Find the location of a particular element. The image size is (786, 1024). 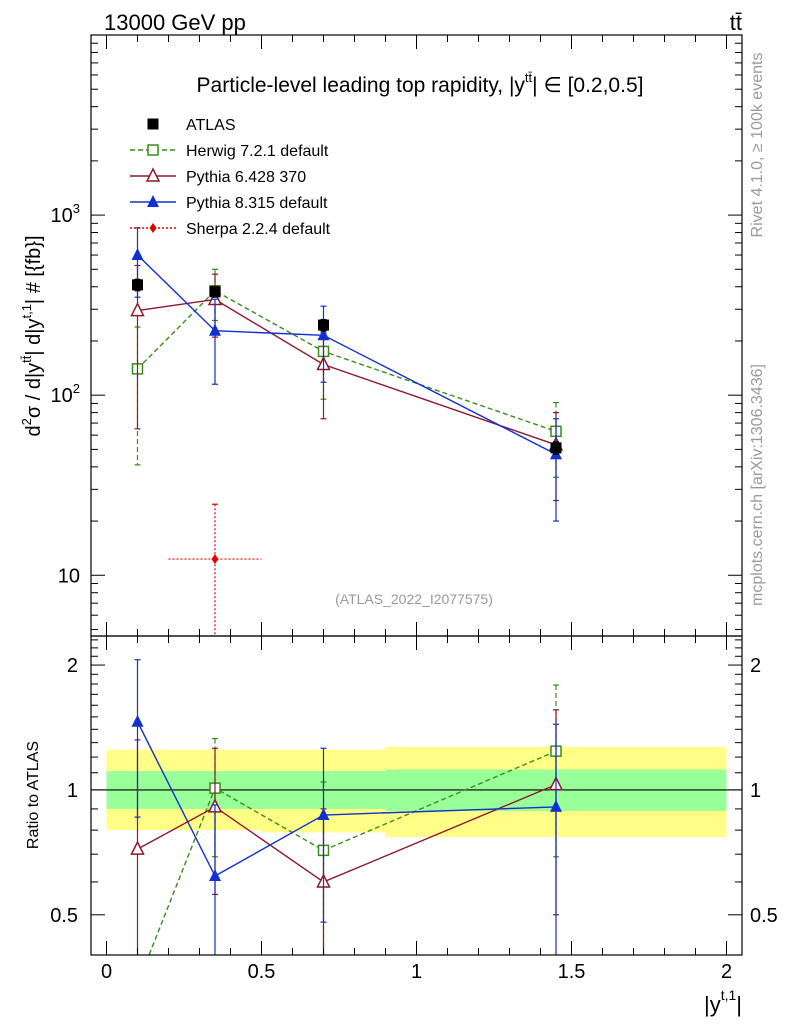

mcplots-label: mcplots.cern.ch [arXiv:1306.3436] is located at coordinates (757, 485).